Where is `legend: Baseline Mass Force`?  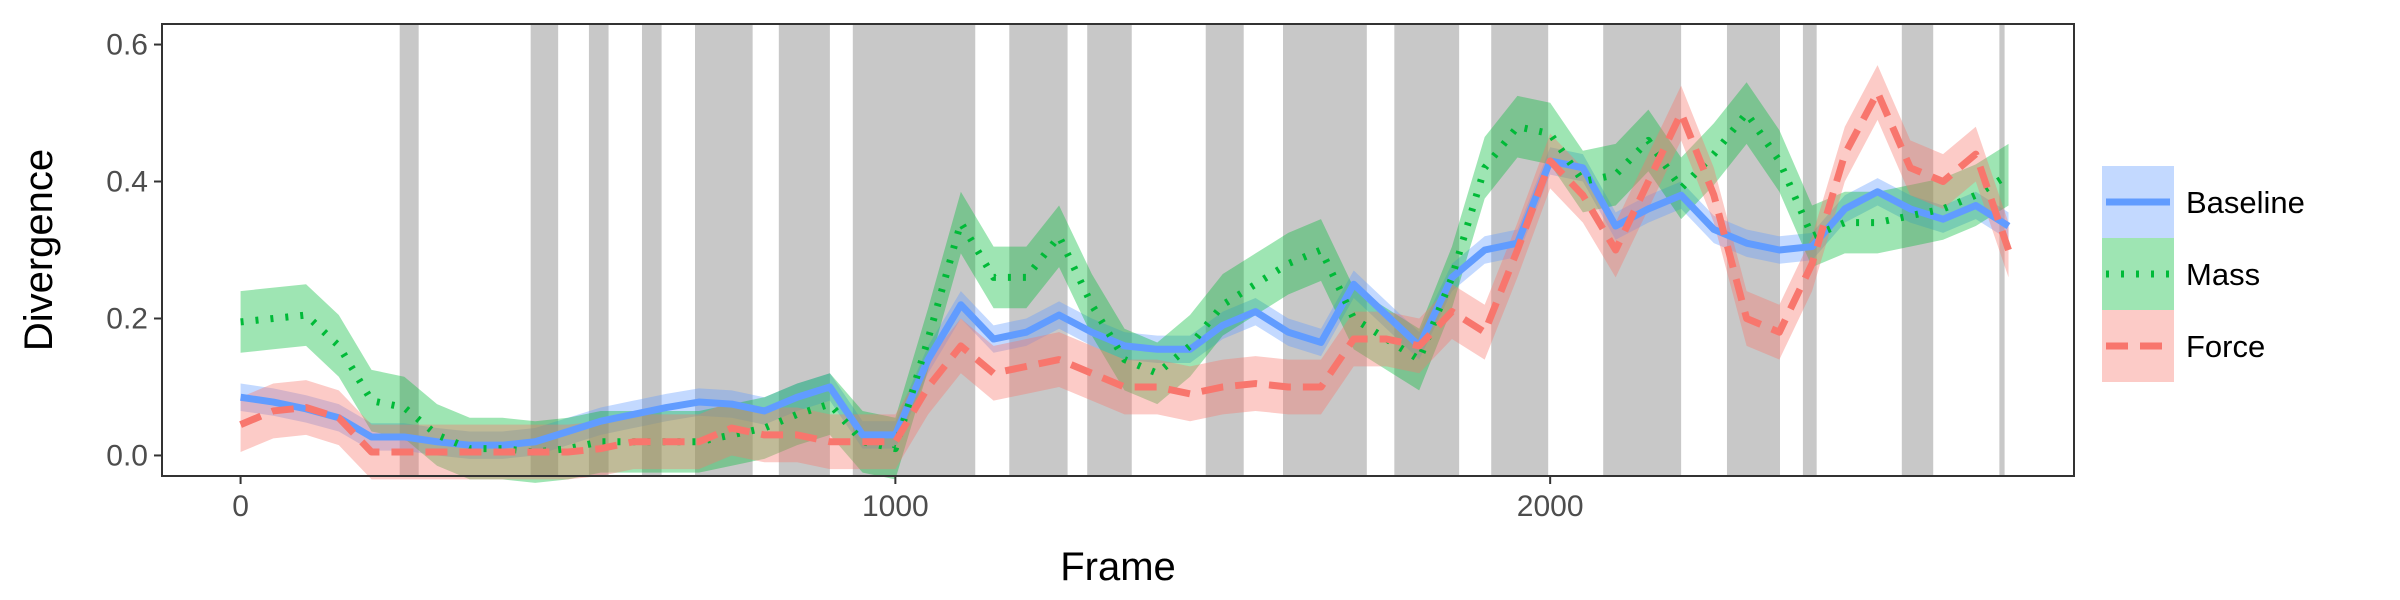
legend: Baseline Mass Force is located at coordinates (2203, 274).